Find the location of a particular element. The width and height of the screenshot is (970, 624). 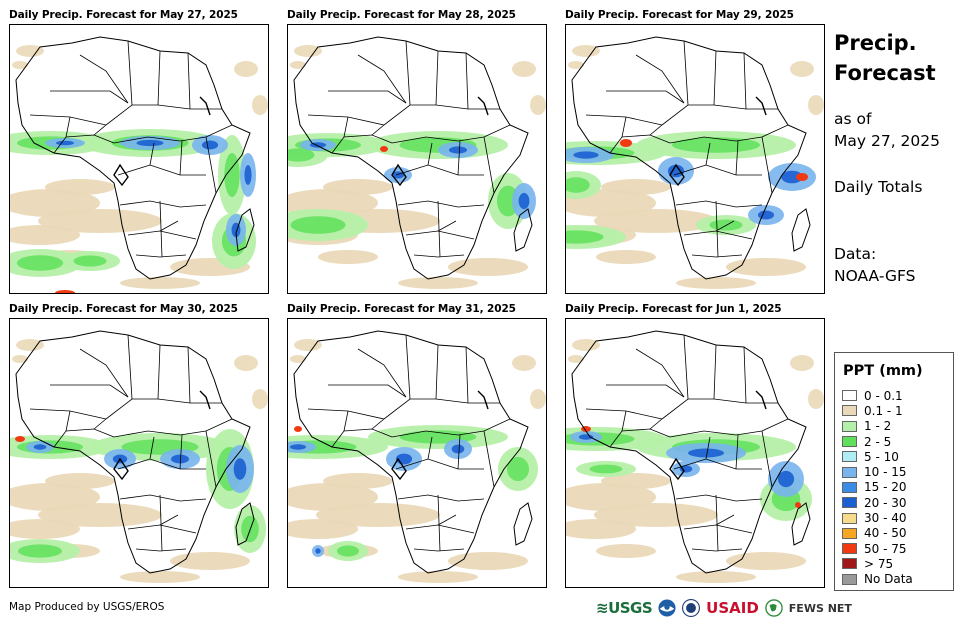

legend-label: 40 - 50 is located at coordinates (885, 533).